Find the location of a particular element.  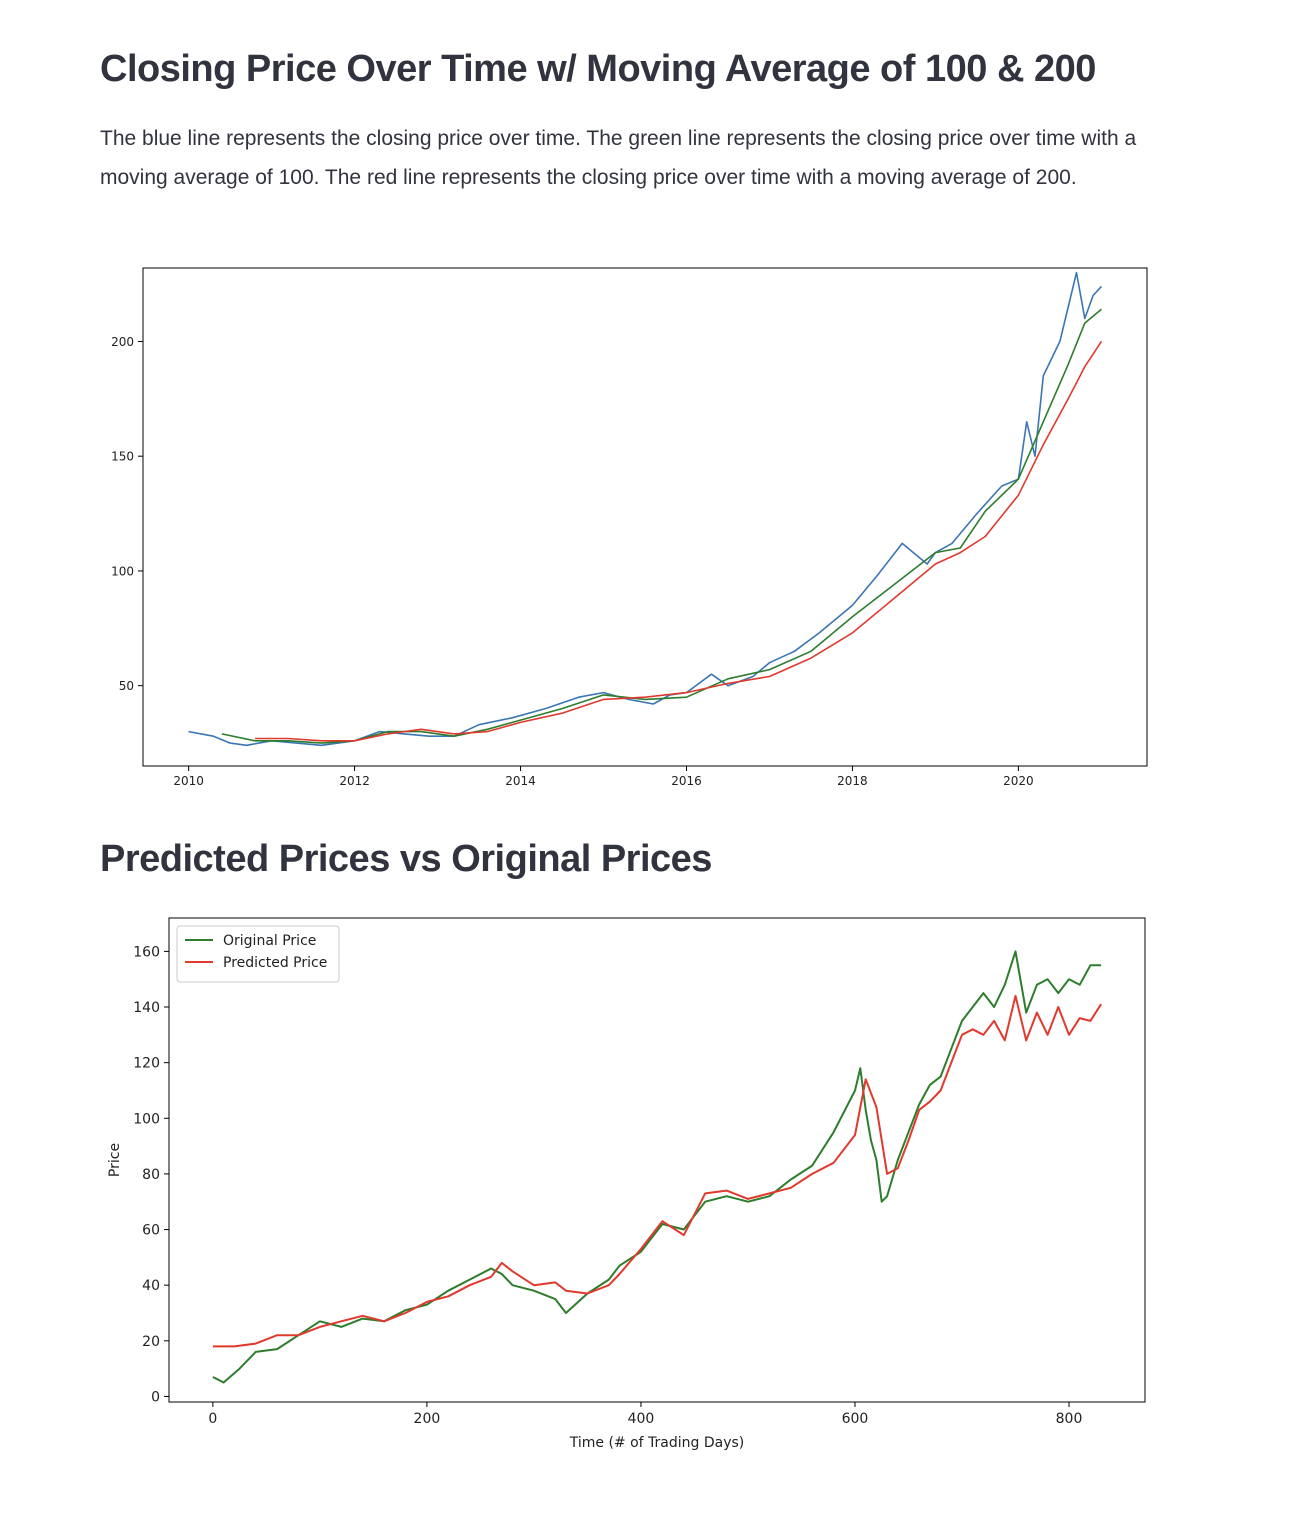

chart1-y-tick-label: 150 is located at coordinates (122, 457).